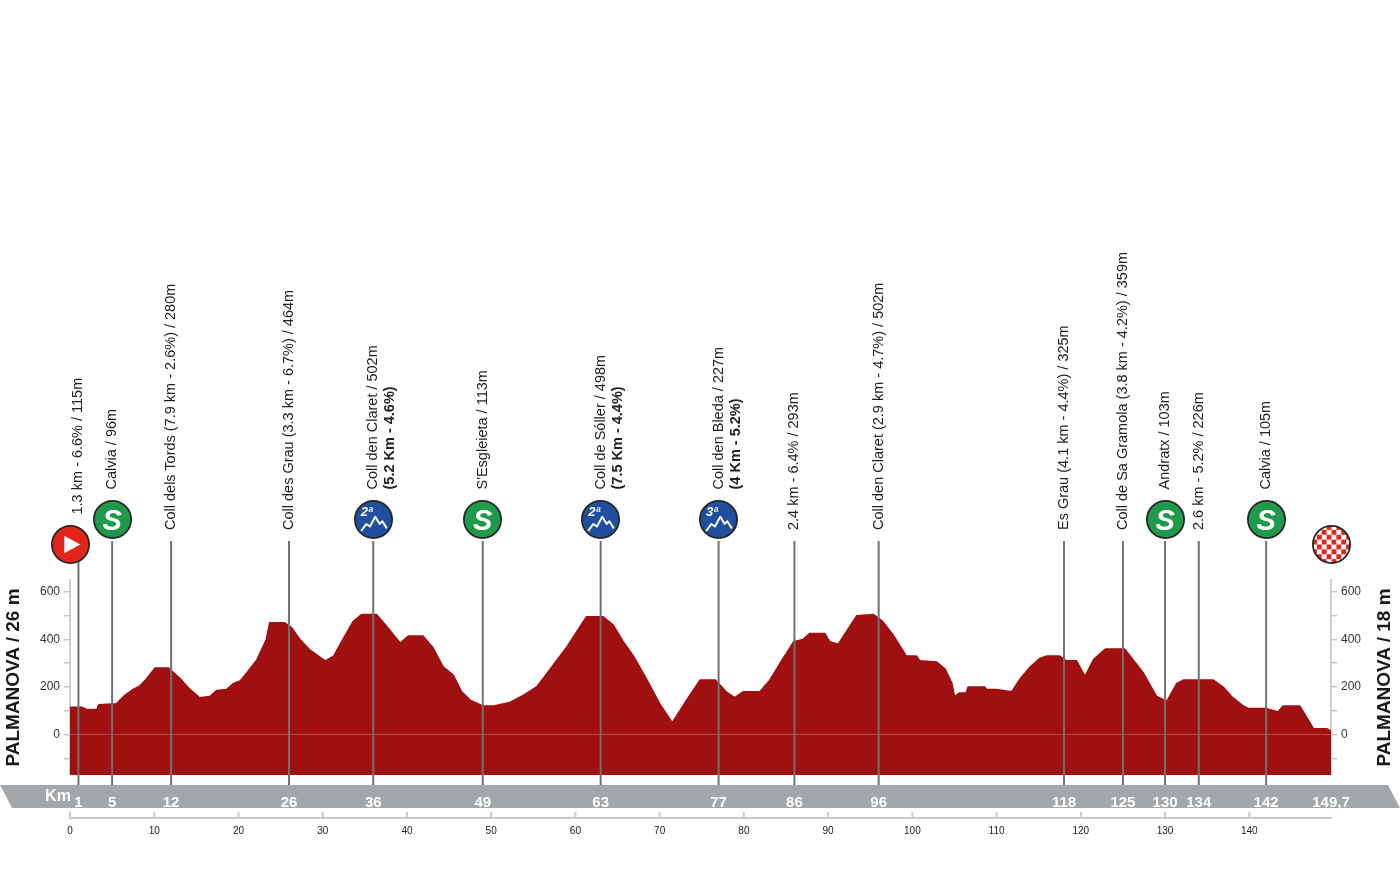  I want to click on text: Es Grau (4.1 km - 4.4%) / 325m, so click(1062, 427).